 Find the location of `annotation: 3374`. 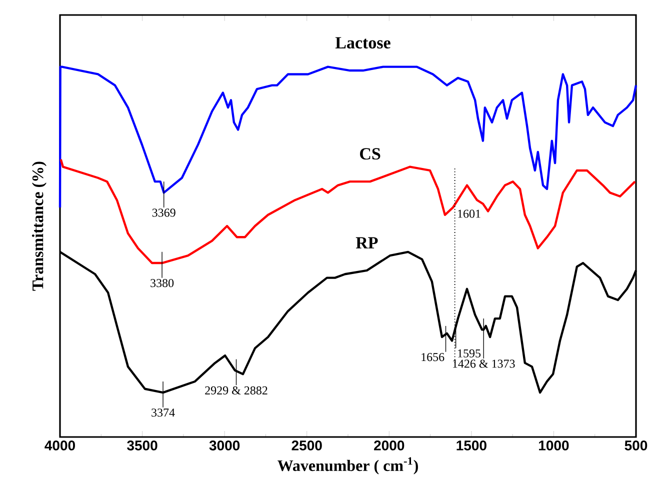

annotation: 3374 is located at coordinates (163, 412).